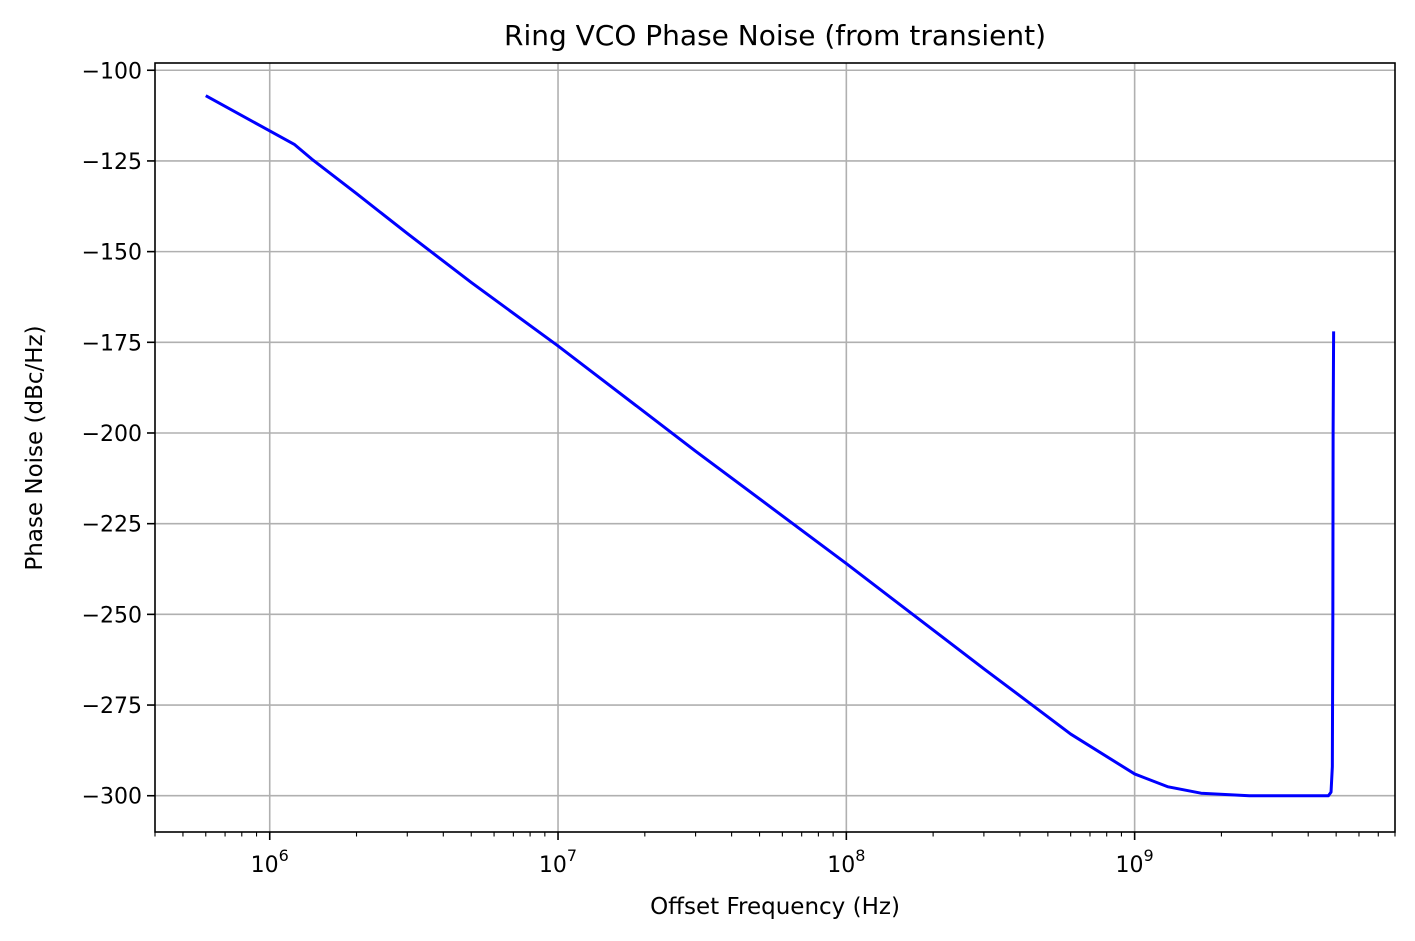 The width and height of the screenshot is (1415, 941). What do you see at coordinates (846, 862) in the screenshot?
I see `x-tick-label: 10⁸` at bounding box center [846, 862].